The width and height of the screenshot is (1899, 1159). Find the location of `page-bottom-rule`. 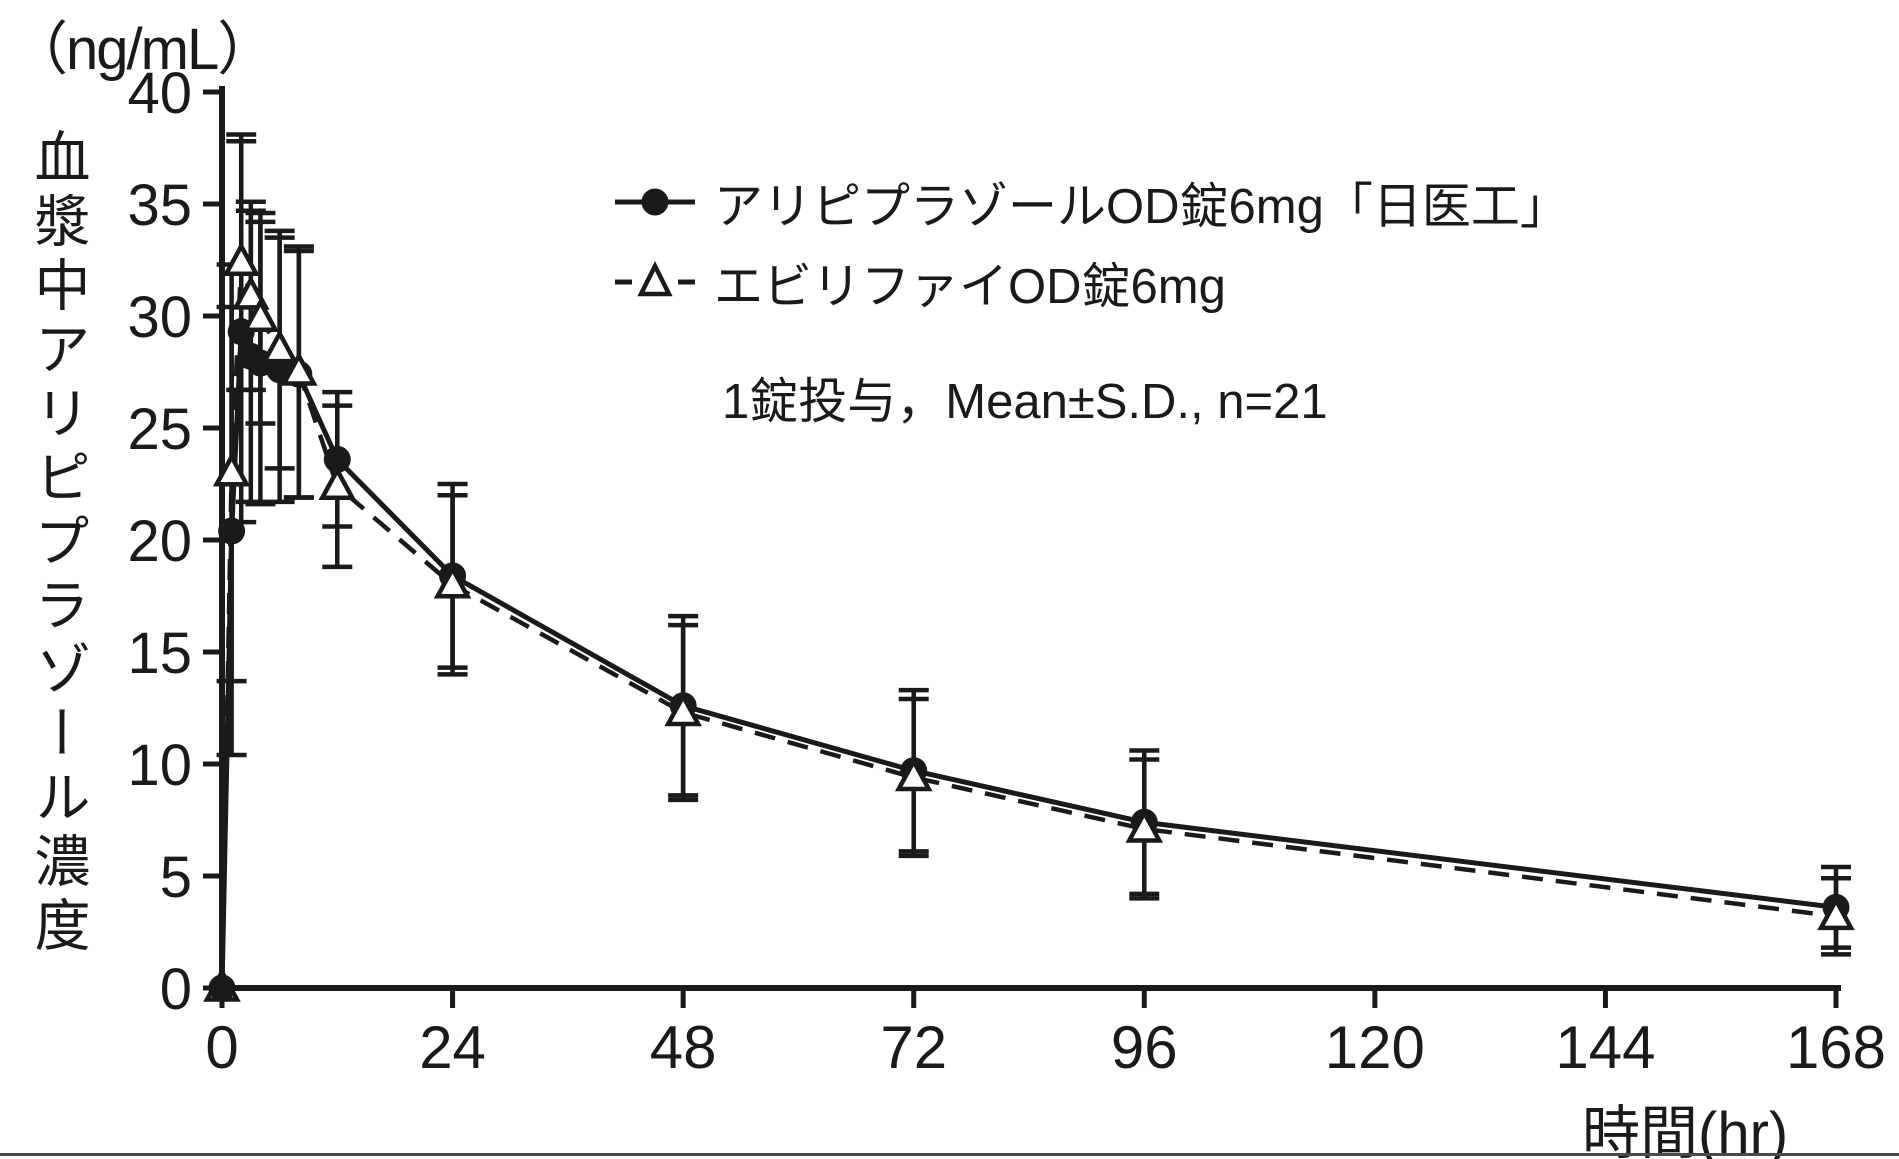

page-bottom-rule is located at coordinates (949, 1154).